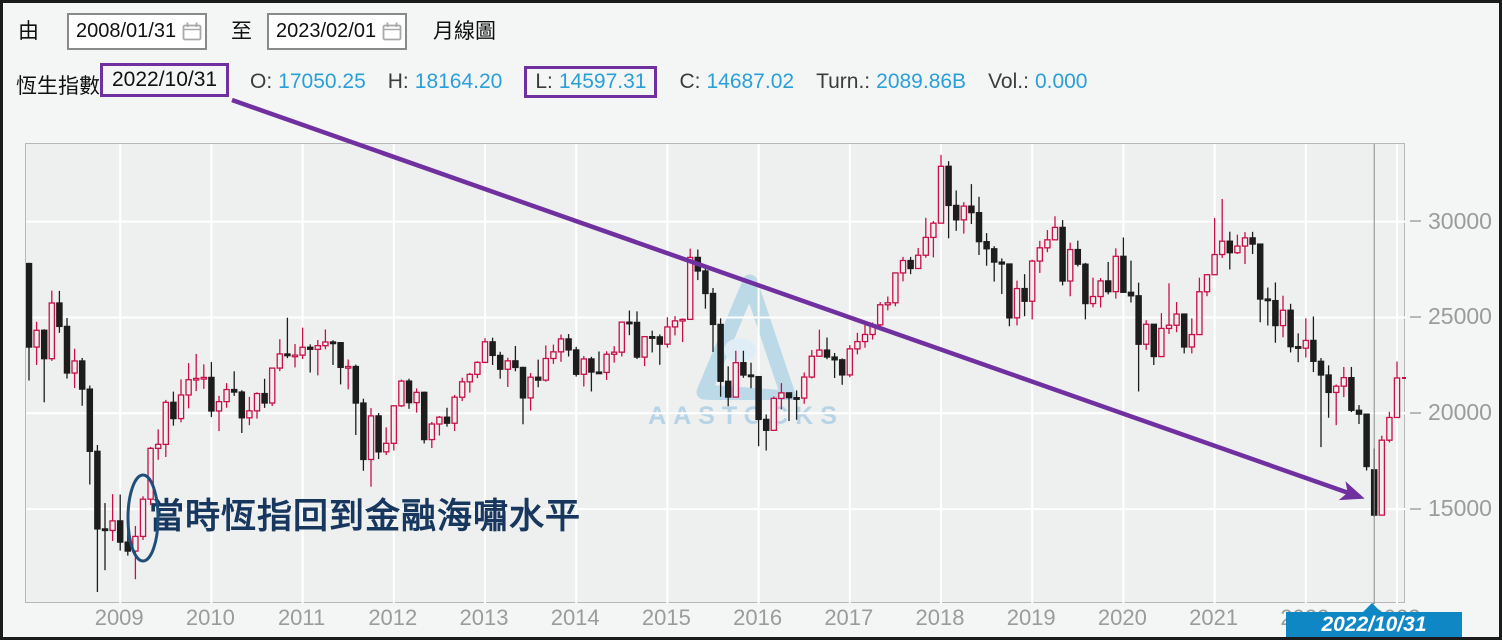 The image size is (1502, 640). Describe the element at coordinates (165, 80) in the screenshot. I see `highlighted-cursor-date: 2022/10/31` at that location.